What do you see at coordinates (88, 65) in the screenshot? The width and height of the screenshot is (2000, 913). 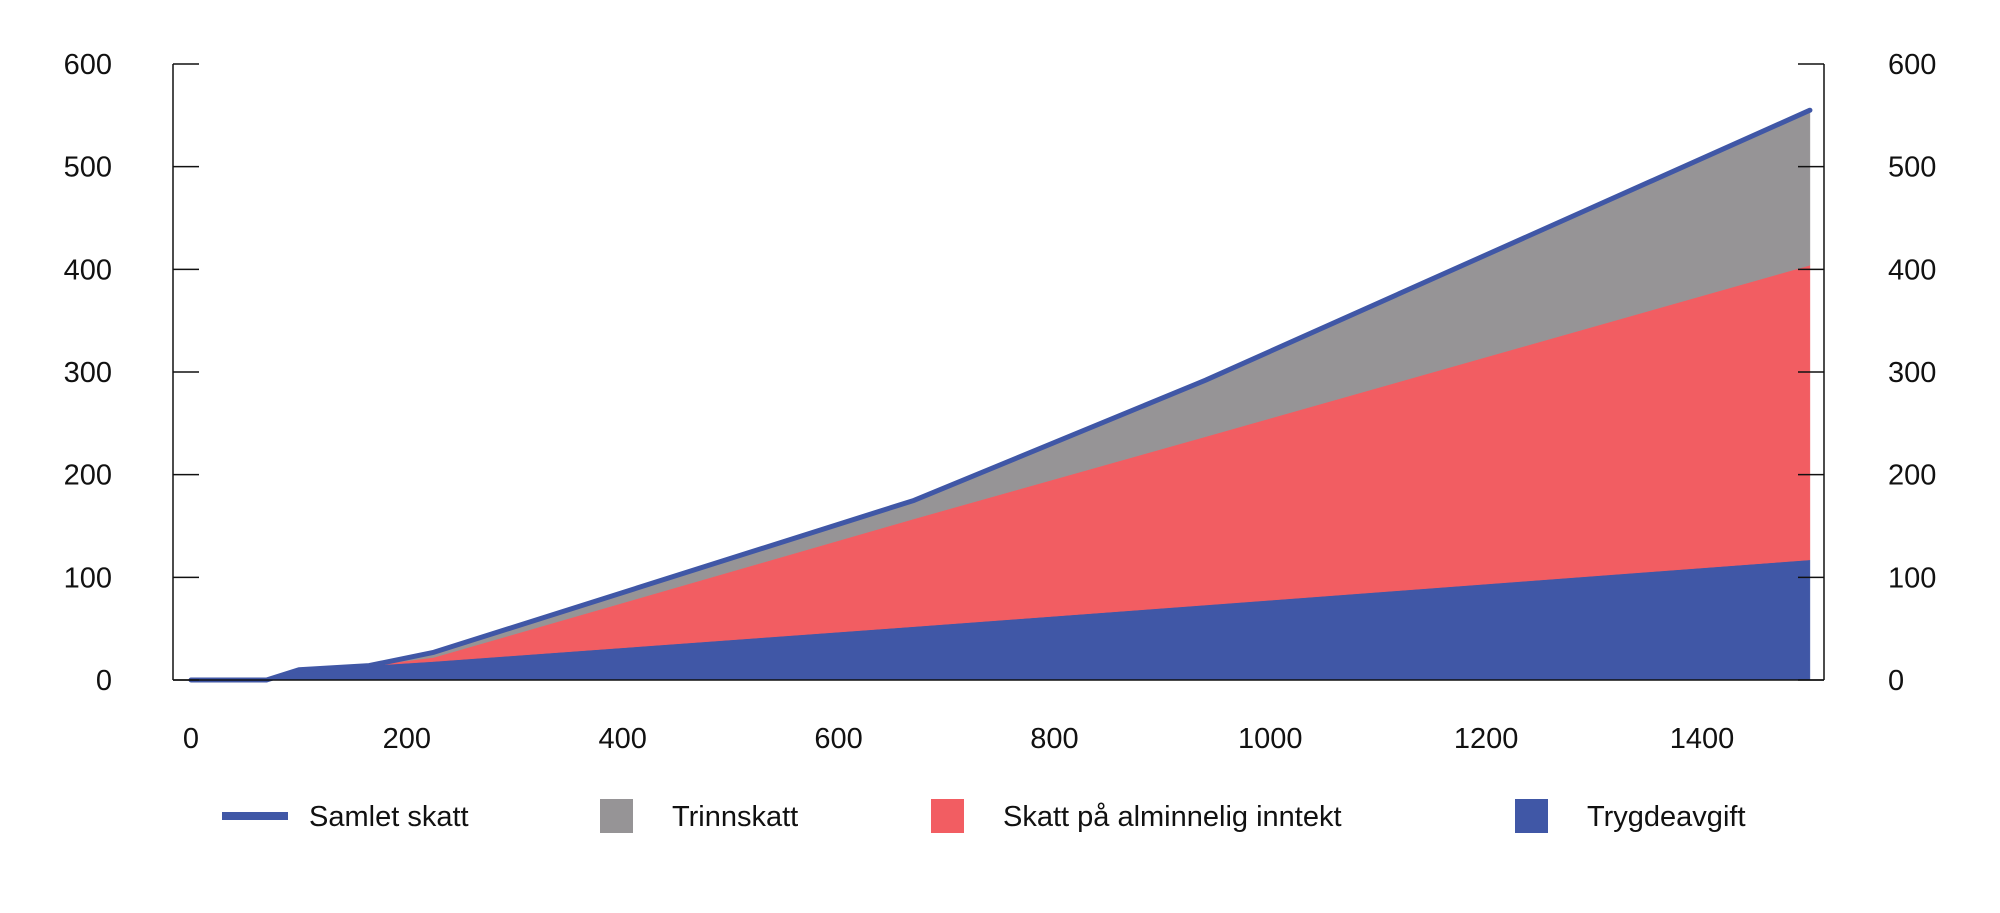 I see `y-tick-label-left: 600` at bounding box center [88, 65].